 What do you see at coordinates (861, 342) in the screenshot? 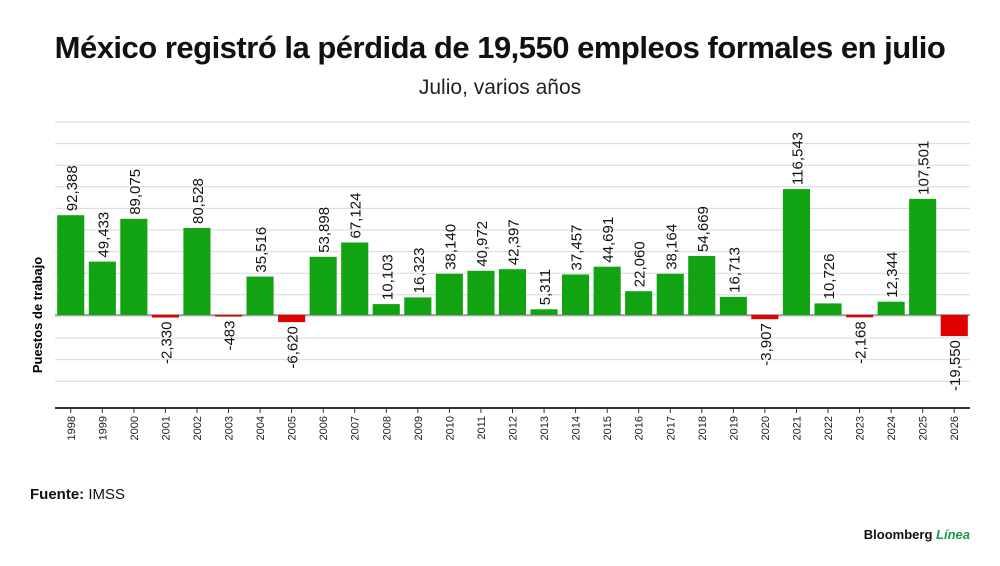
I see `data-label-2023: -2,168` at bounding box center [861, 342].